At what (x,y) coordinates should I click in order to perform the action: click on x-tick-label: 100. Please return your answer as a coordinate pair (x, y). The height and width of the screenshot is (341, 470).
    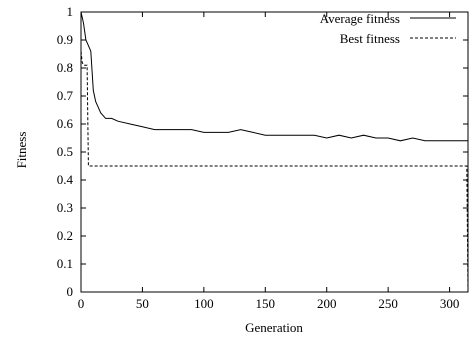
    Looking at the image, I should click on (204, 303).